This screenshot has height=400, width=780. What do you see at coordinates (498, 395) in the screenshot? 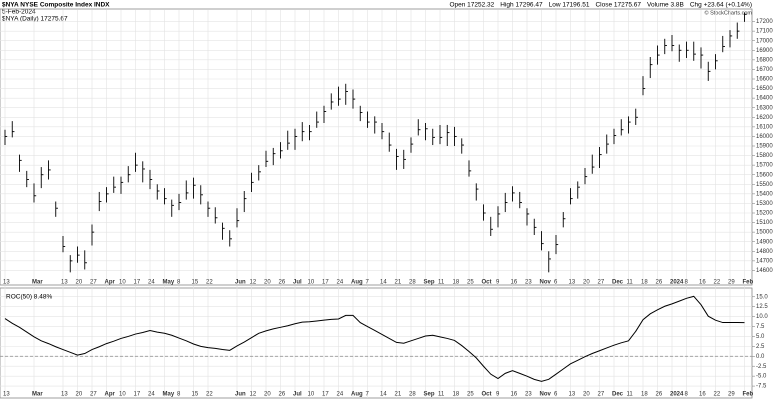
I see `x-tick-label: 9` at bounding box center [498, 395].